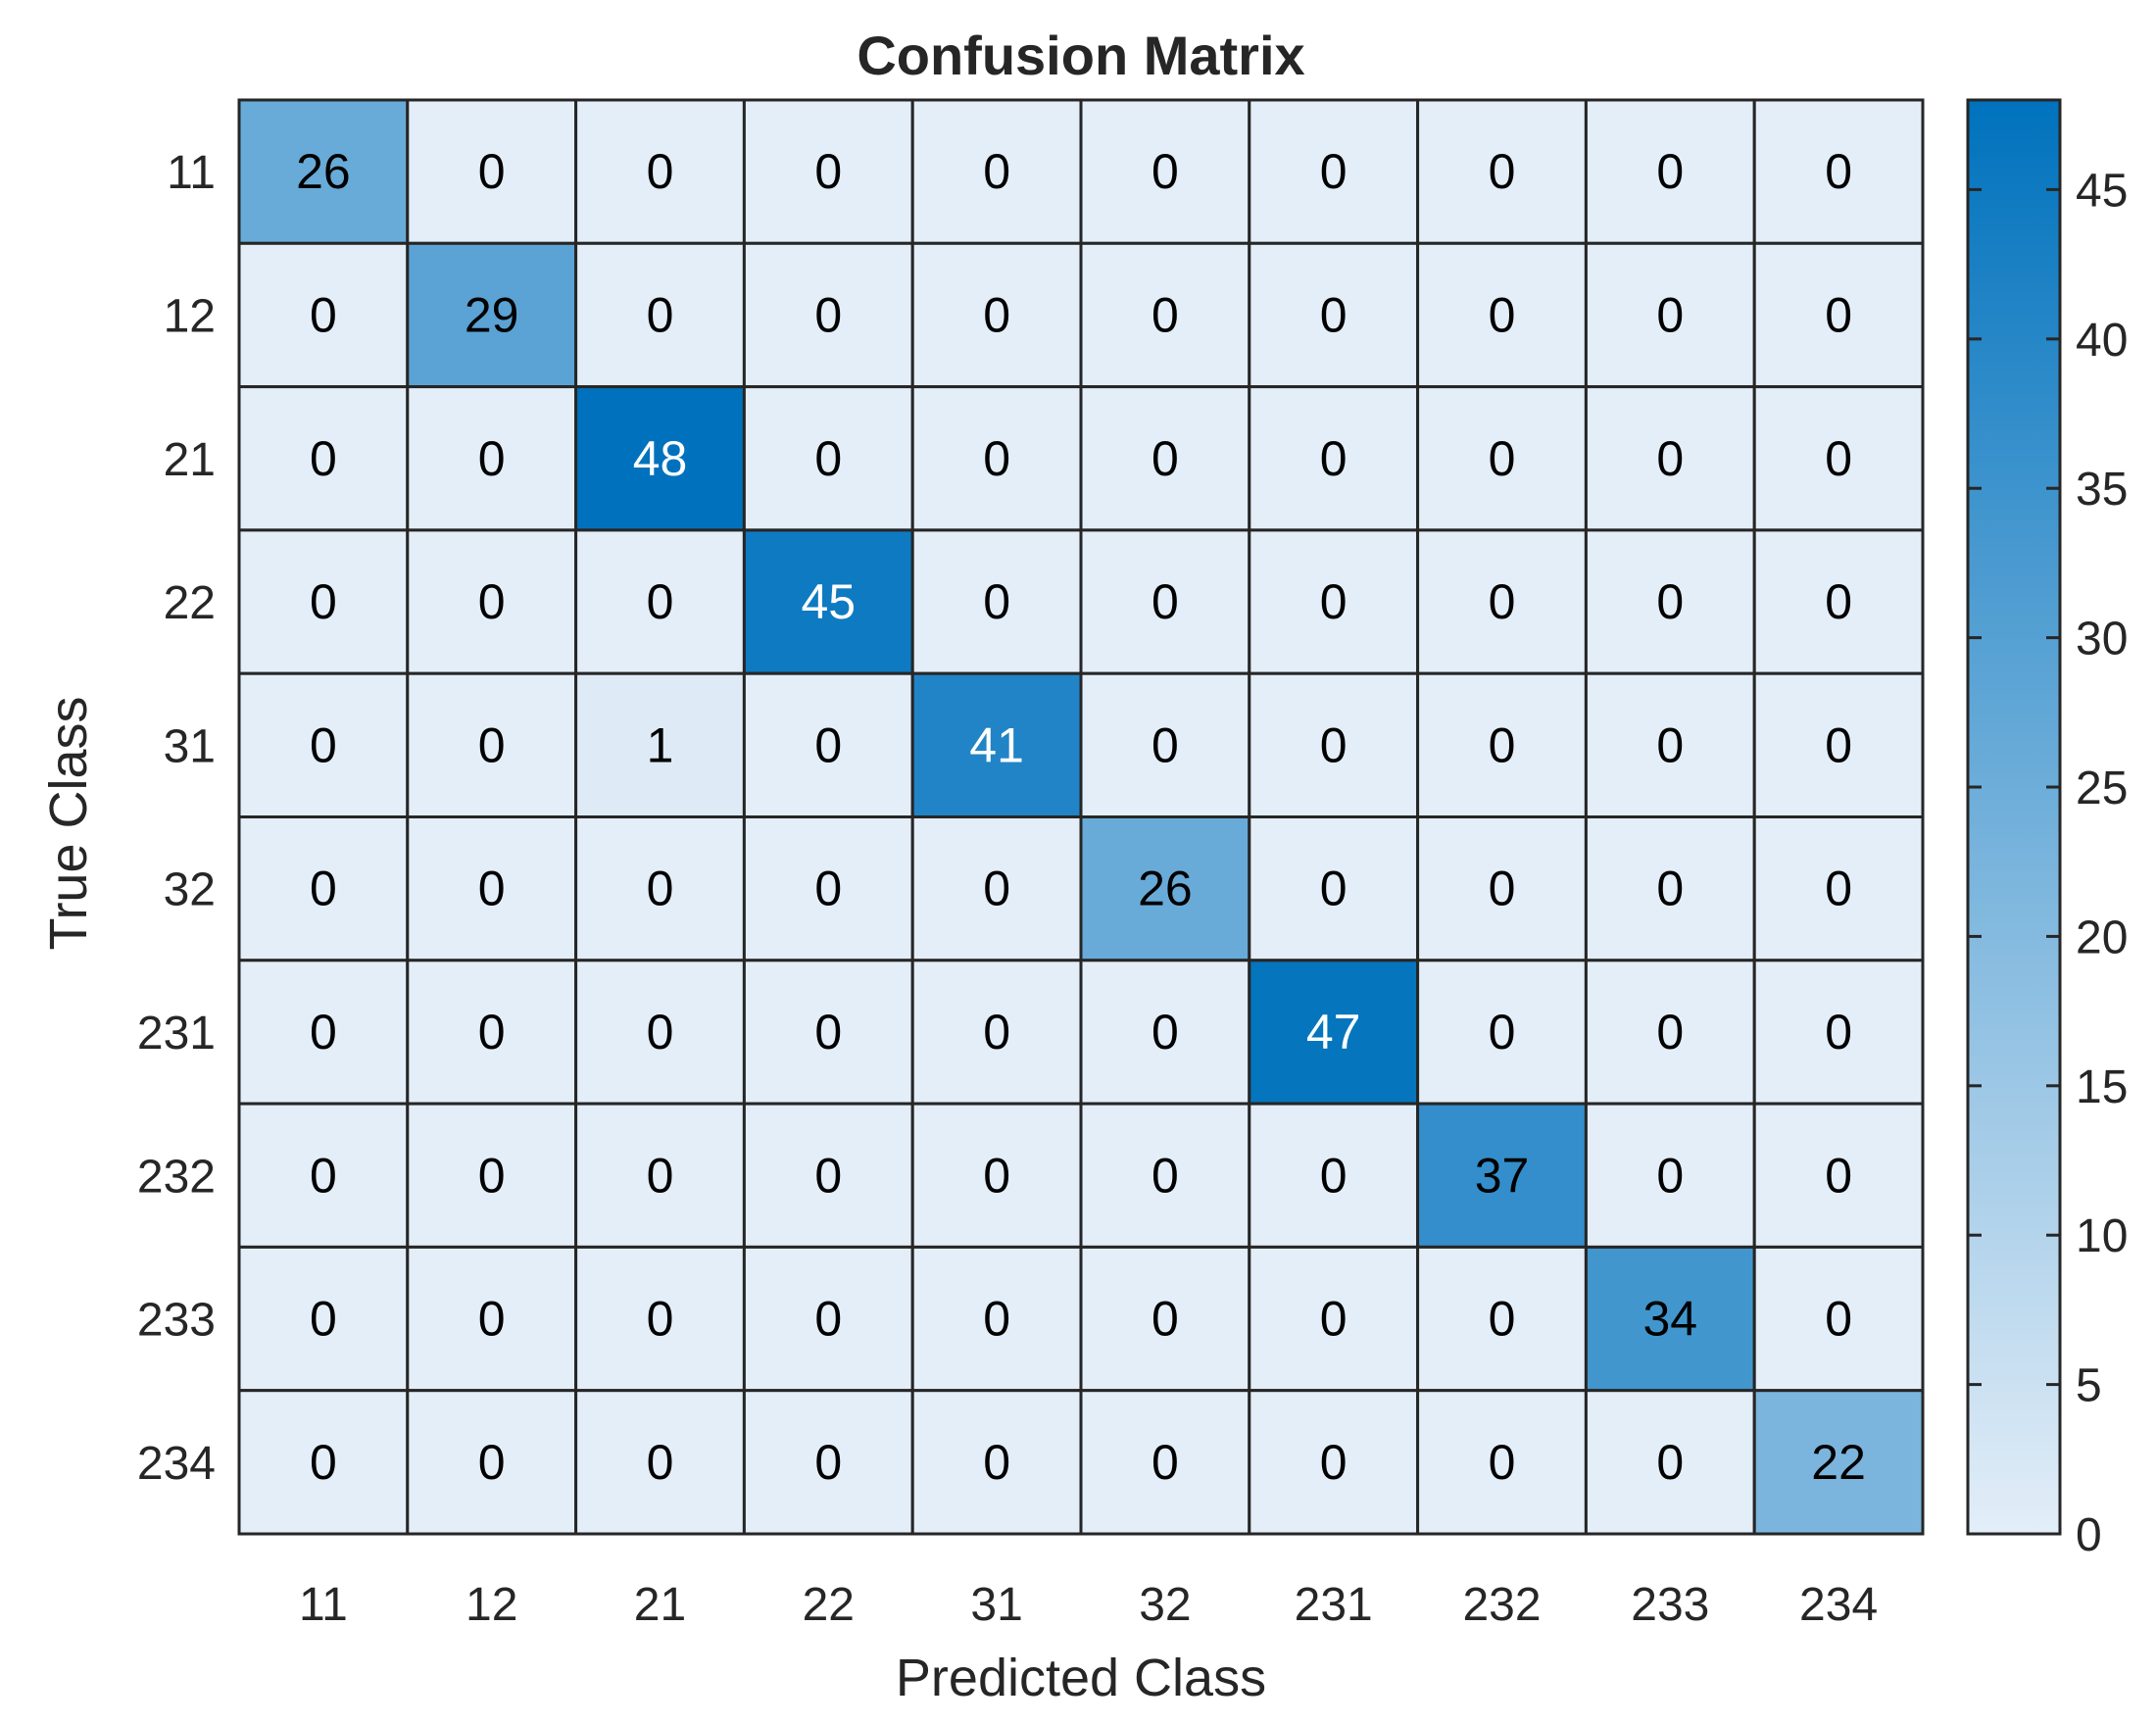 This screenshot has width=2156, height=1725. I want to click on x-axis-label: Predicted Class, so click(1081, 1678).